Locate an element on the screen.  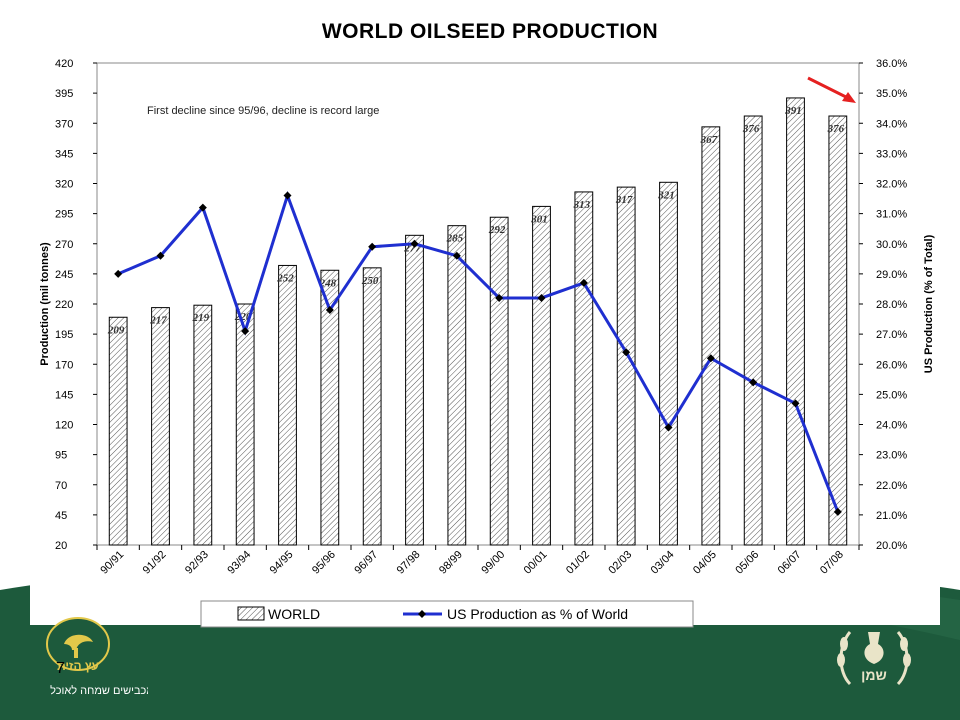
bar-value-label: 252 is located at coordinates (285, 278).